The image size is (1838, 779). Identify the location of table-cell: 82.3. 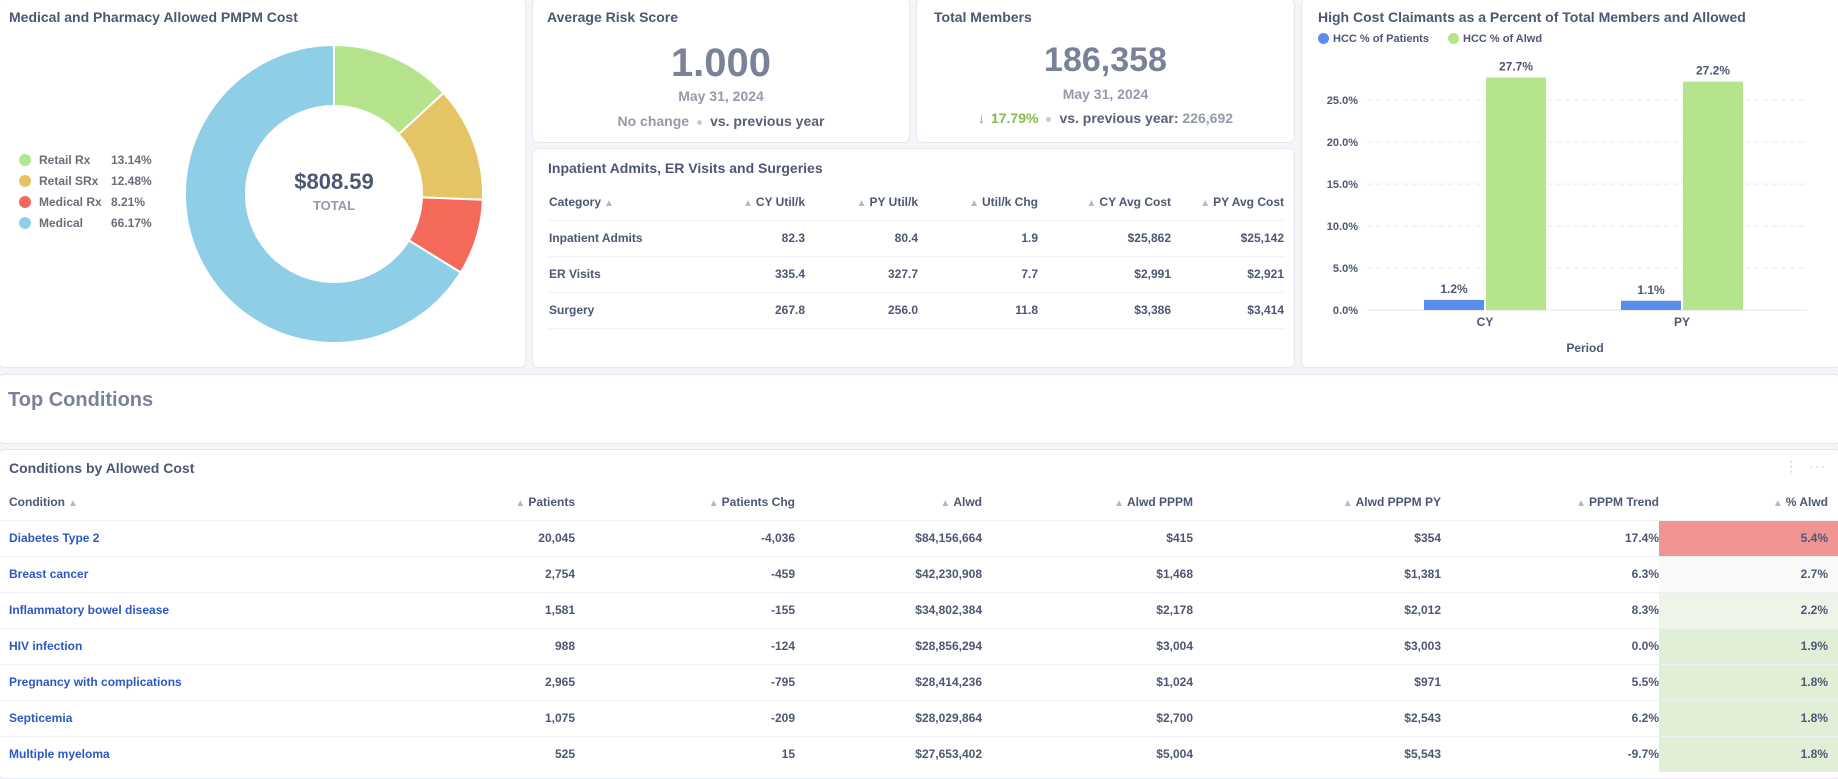
(751, 237).